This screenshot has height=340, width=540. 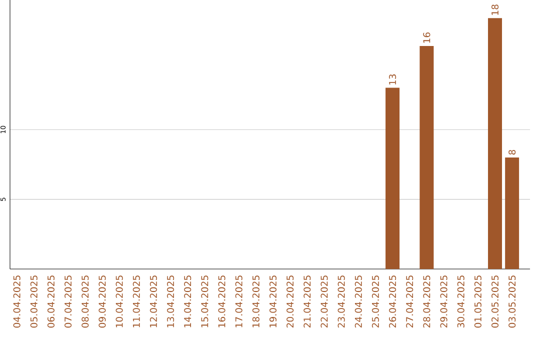 I want to click on x-tick-label: 18.04.2025, so click(x=256, y=302).